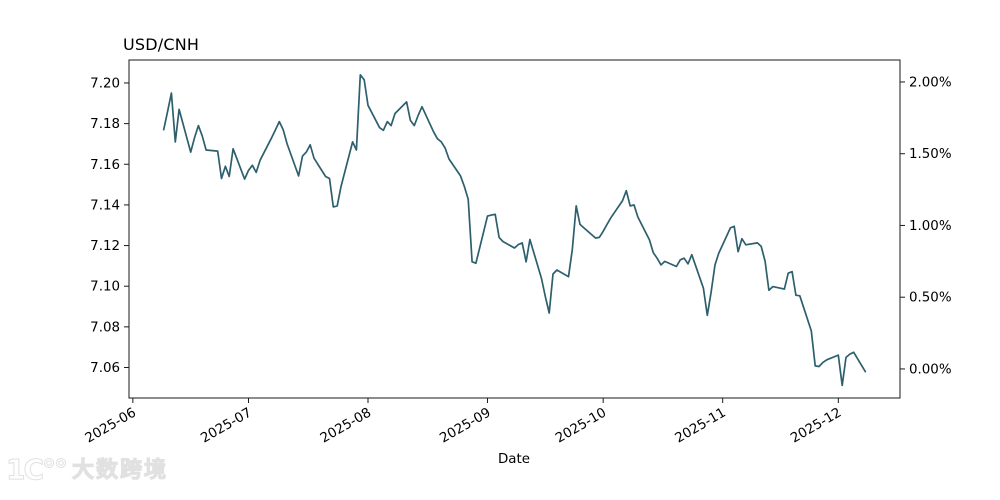 The width and height of the screenshot is (1000, 500). Describe the element at coordinates (816, 425) in the screenshot. I see `x-axis-tick-label: 2025-12` at that location.